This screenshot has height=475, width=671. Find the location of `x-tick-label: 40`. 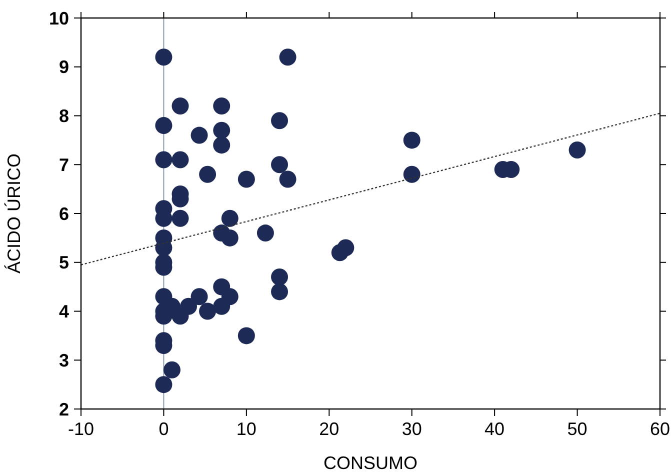

x-tick-label: 40 is located at coordinates (494, 429).